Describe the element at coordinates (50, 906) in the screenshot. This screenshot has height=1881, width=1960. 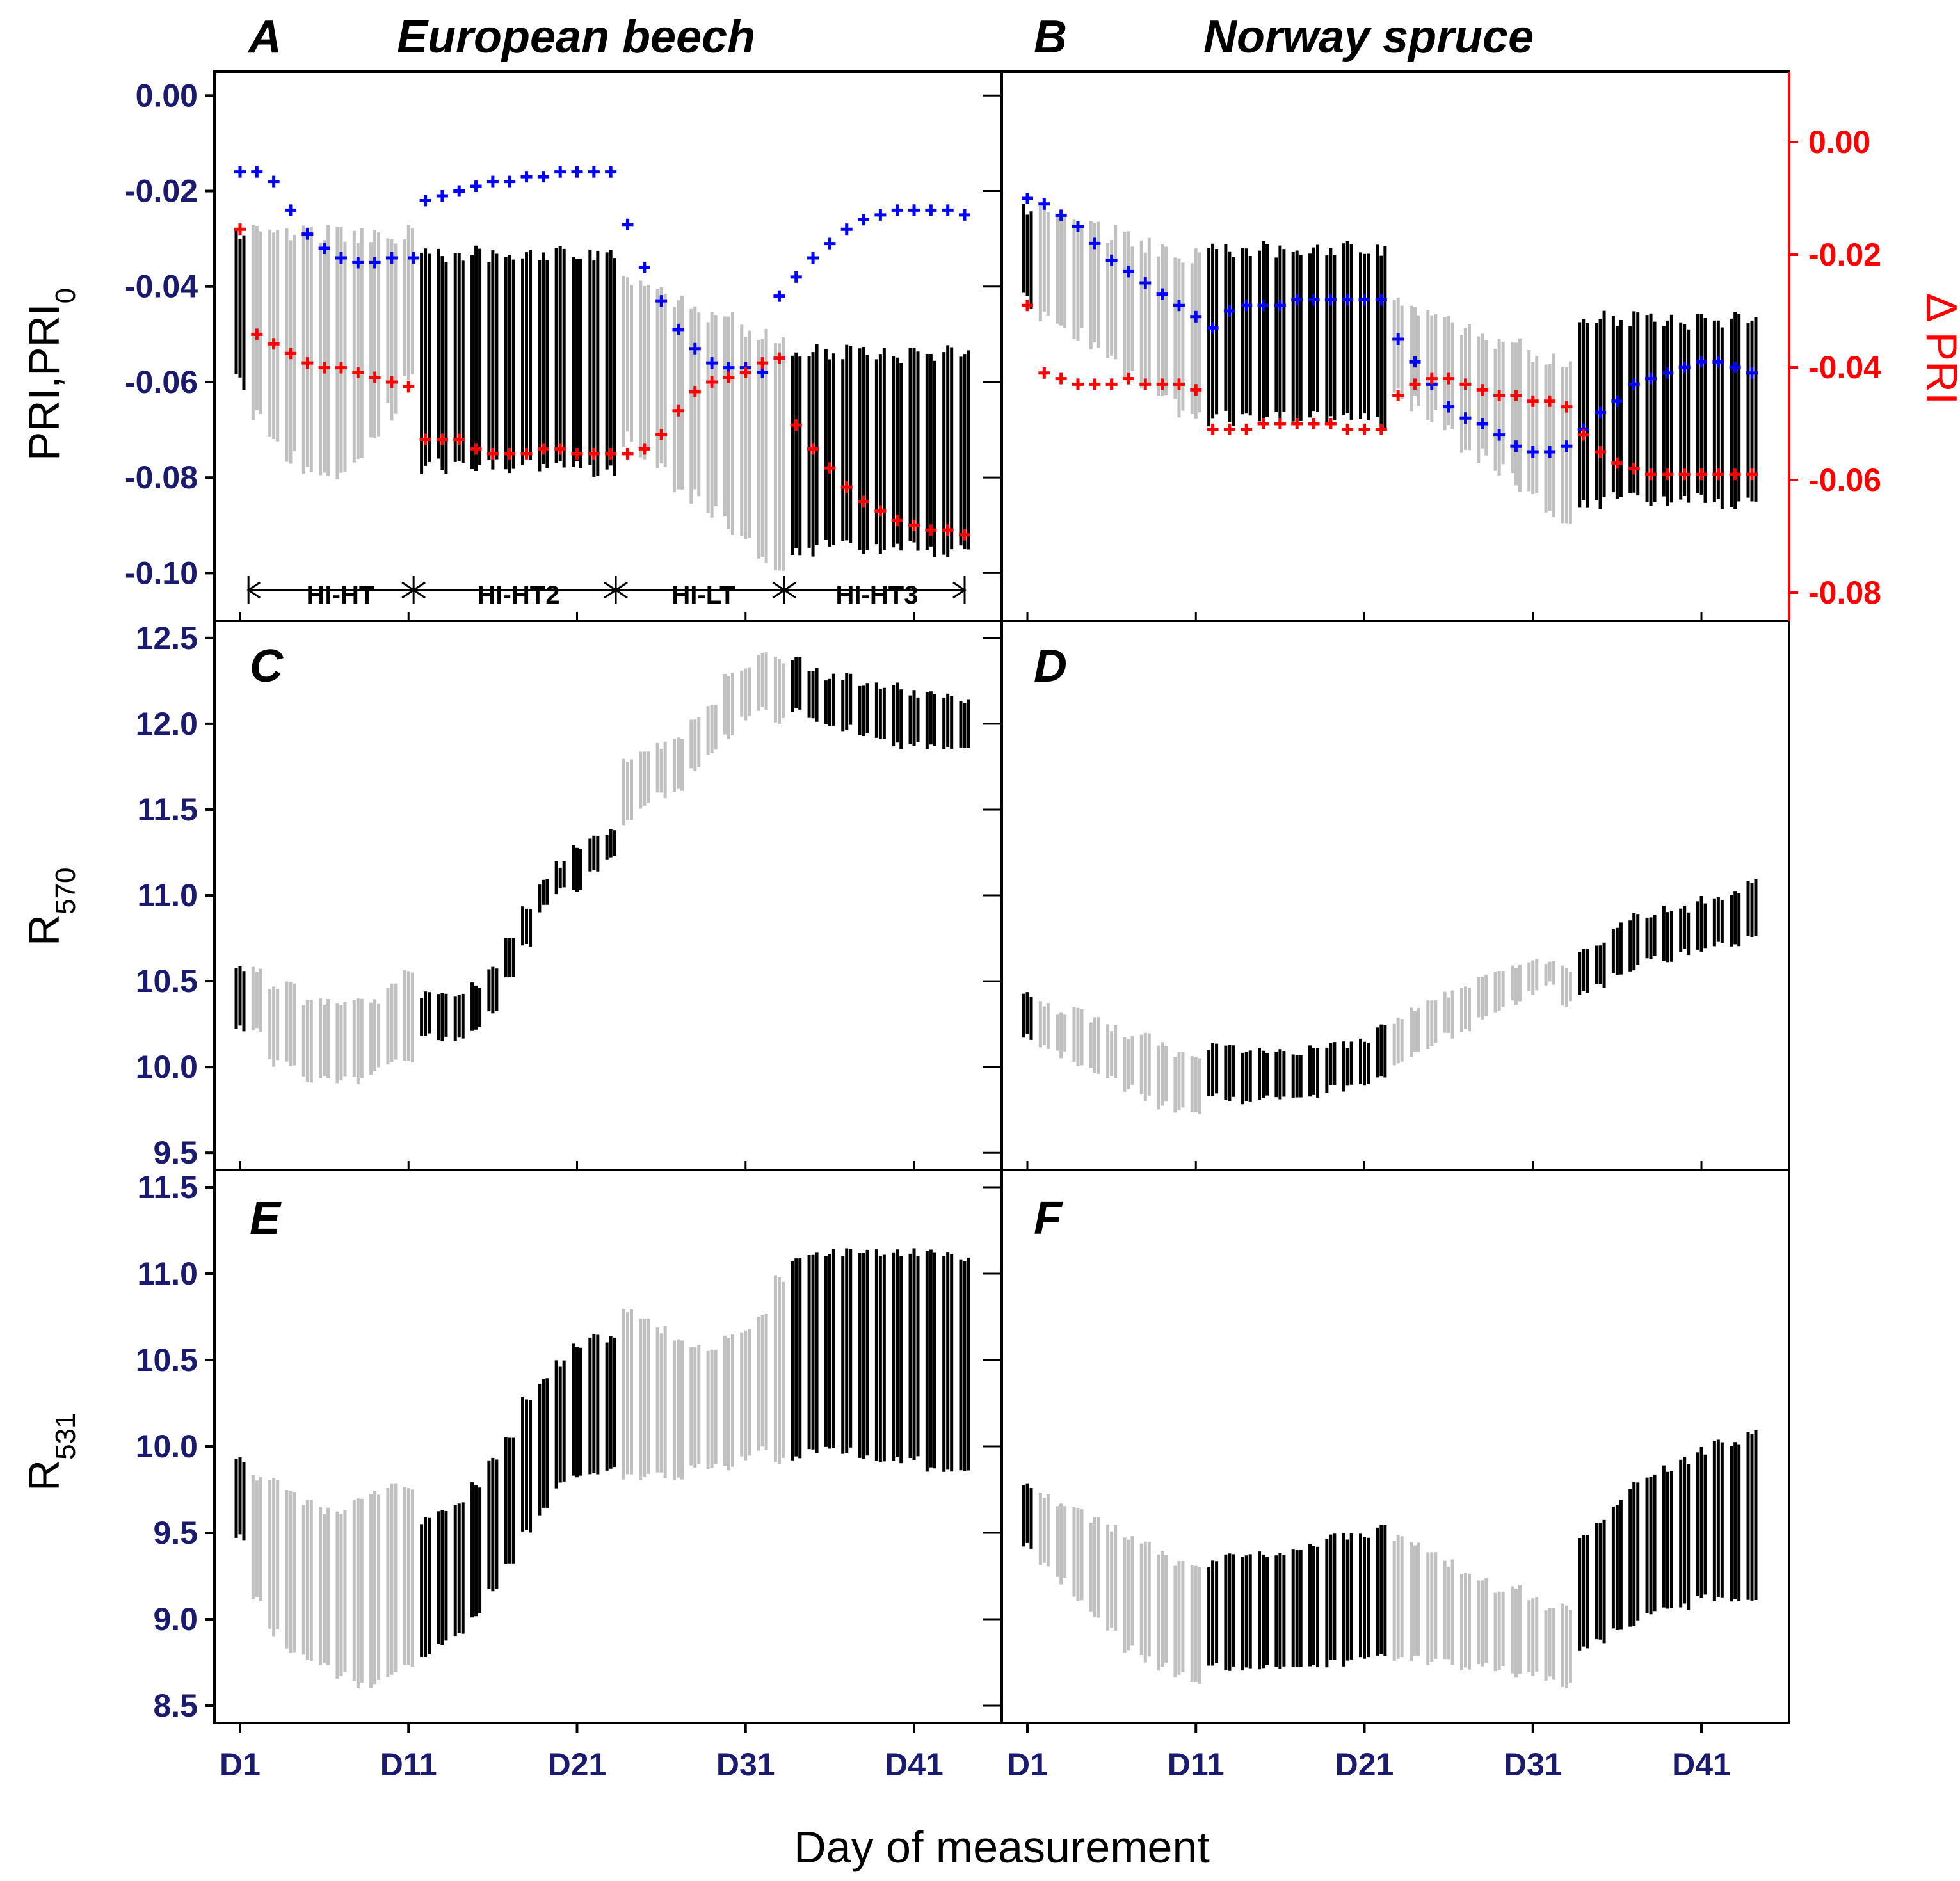
I see `y-axis-label-r570: R570` at that location.